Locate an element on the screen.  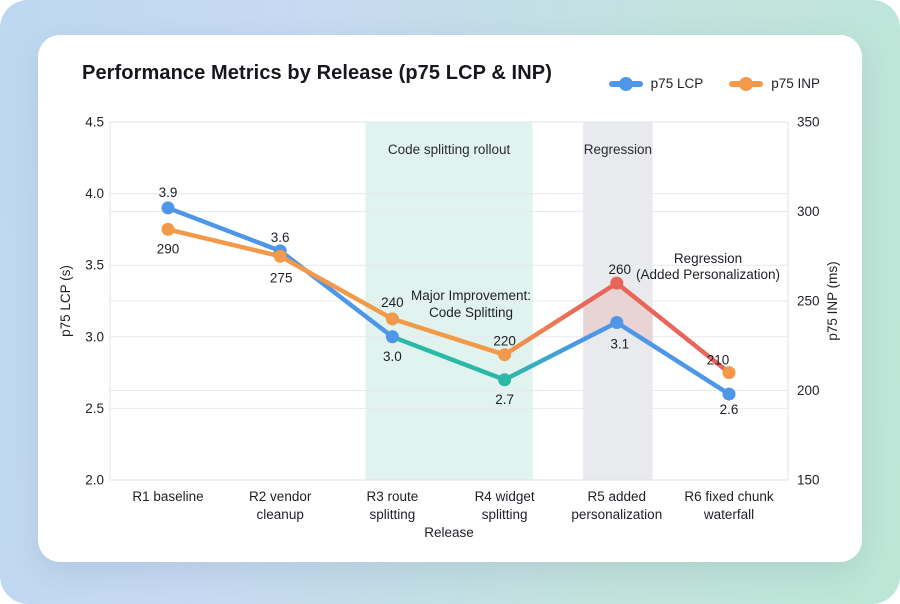
legend-label-lcp: p75 LCP is located at coordinates (677, 83).